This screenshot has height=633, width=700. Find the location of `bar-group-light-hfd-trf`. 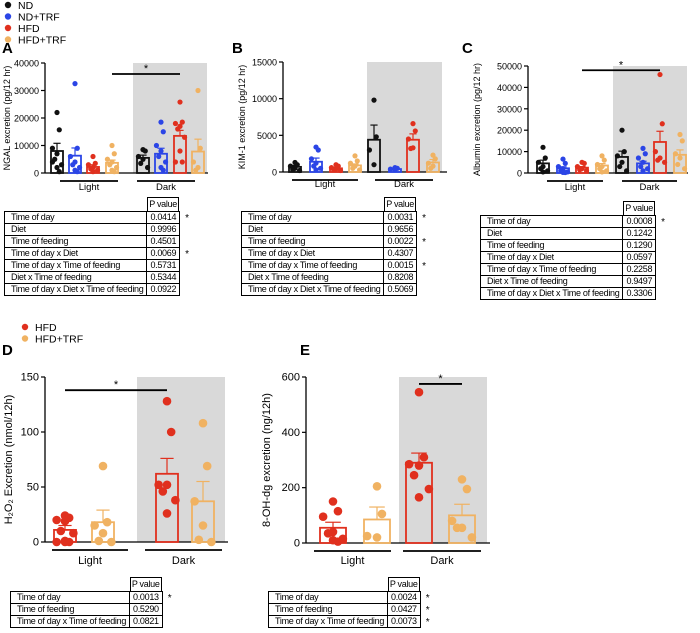

bar-group-light-hfd-trf is located at coordinates (103, 504).